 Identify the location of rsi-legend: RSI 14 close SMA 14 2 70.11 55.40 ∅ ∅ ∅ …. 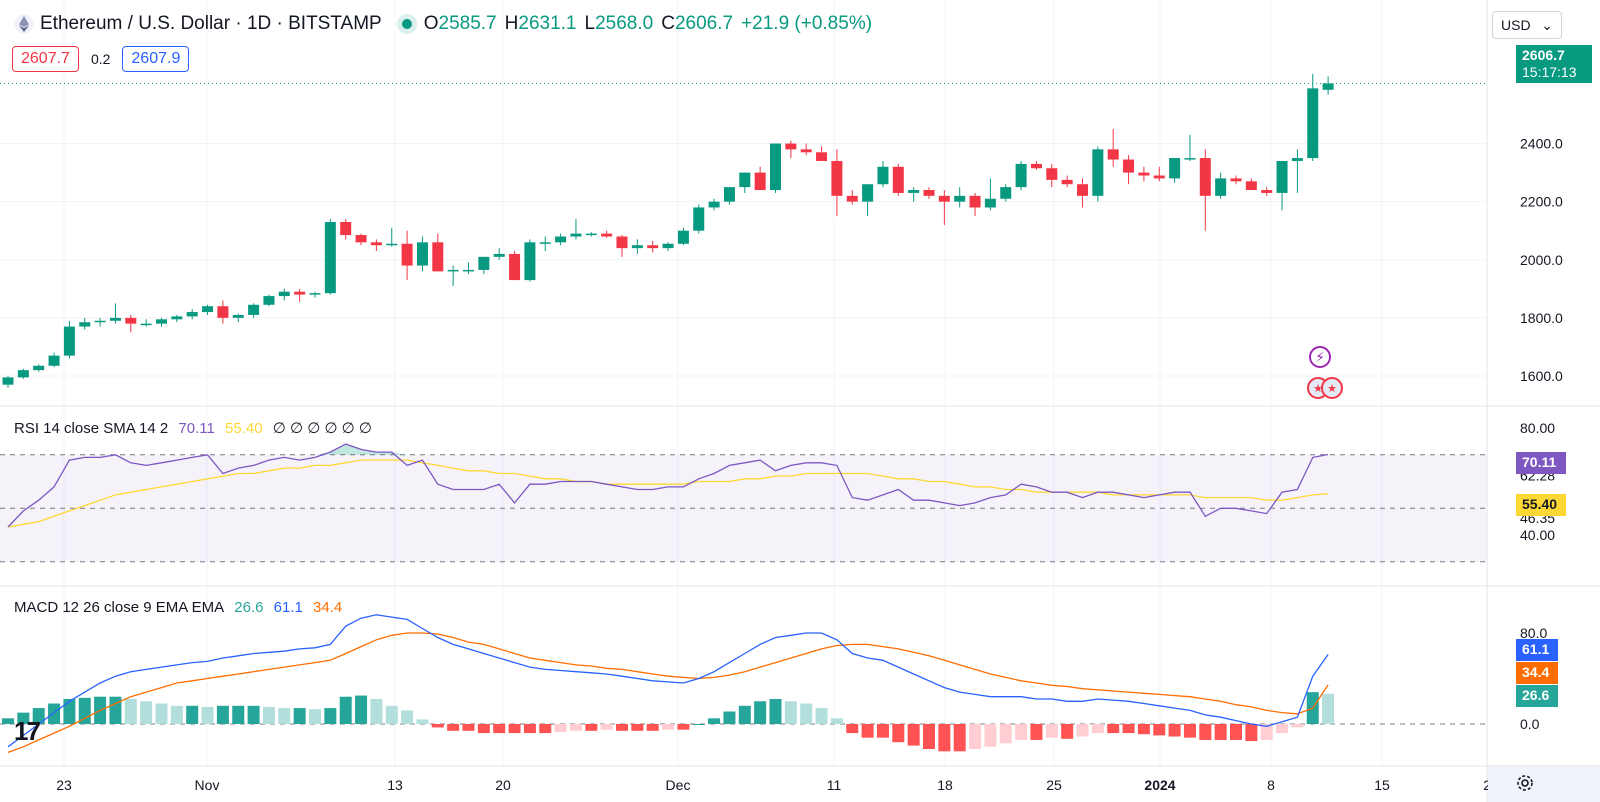
(196, 428).